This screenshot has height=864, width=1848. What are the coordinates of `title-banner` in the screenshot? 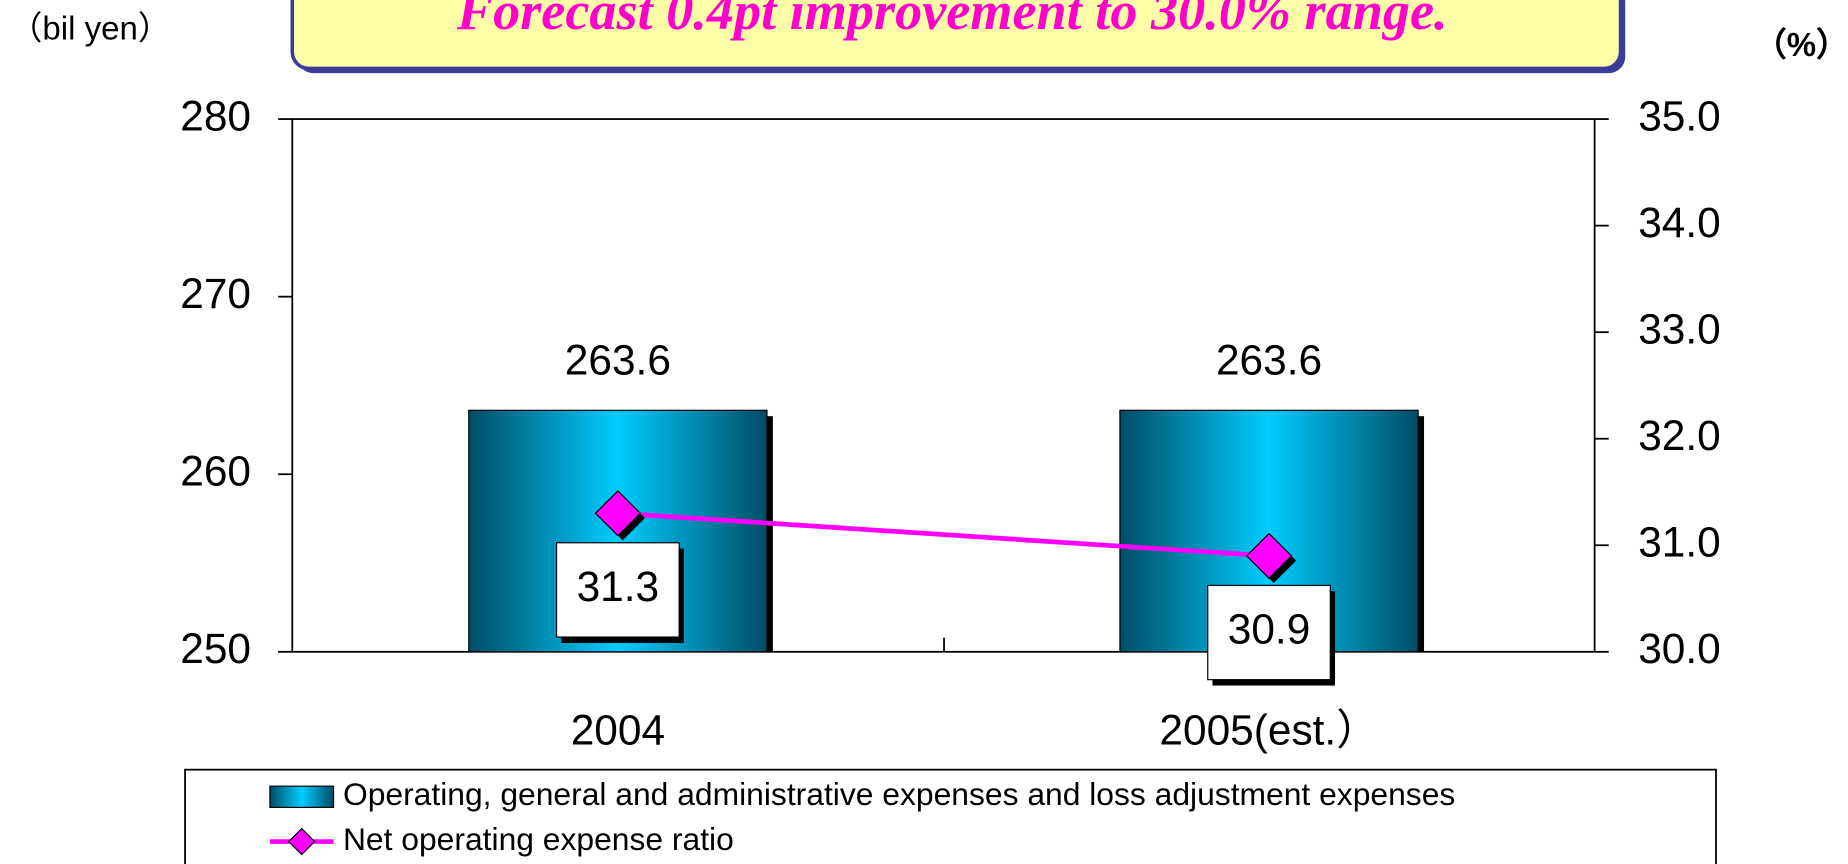 It's located at (956, 35).